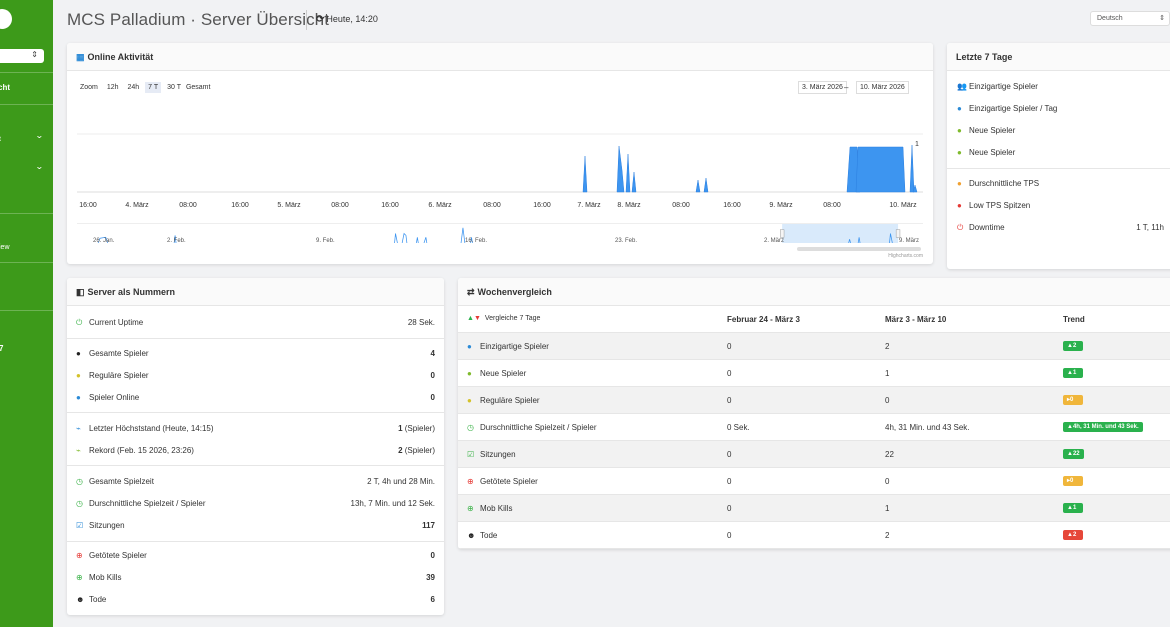 The width and height of the screenshot is (1170, 627). I want to click on row-label: ● Einzigartige Spieler, so click(508, 346).